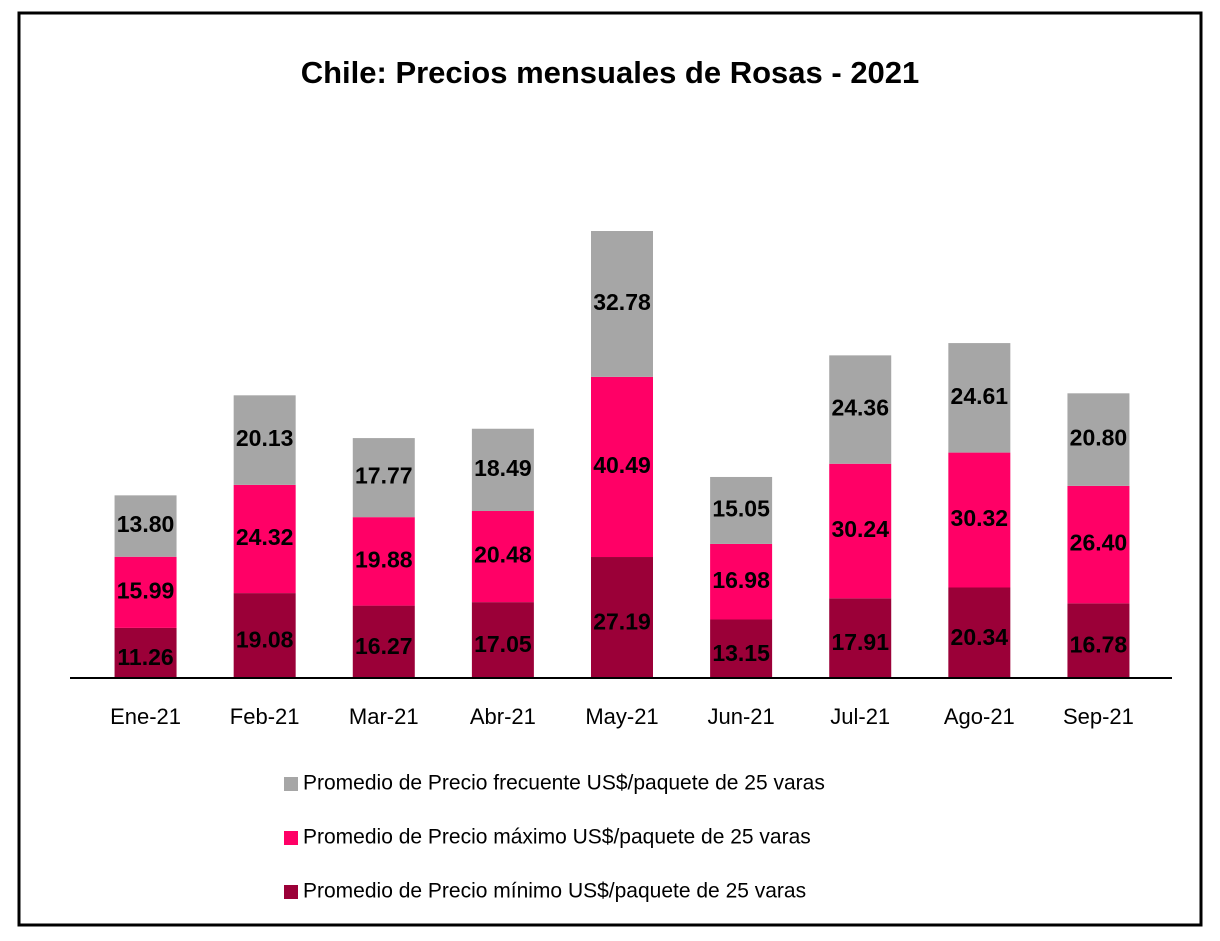  I want to click on data-label: 27.19, so click(622, 622).